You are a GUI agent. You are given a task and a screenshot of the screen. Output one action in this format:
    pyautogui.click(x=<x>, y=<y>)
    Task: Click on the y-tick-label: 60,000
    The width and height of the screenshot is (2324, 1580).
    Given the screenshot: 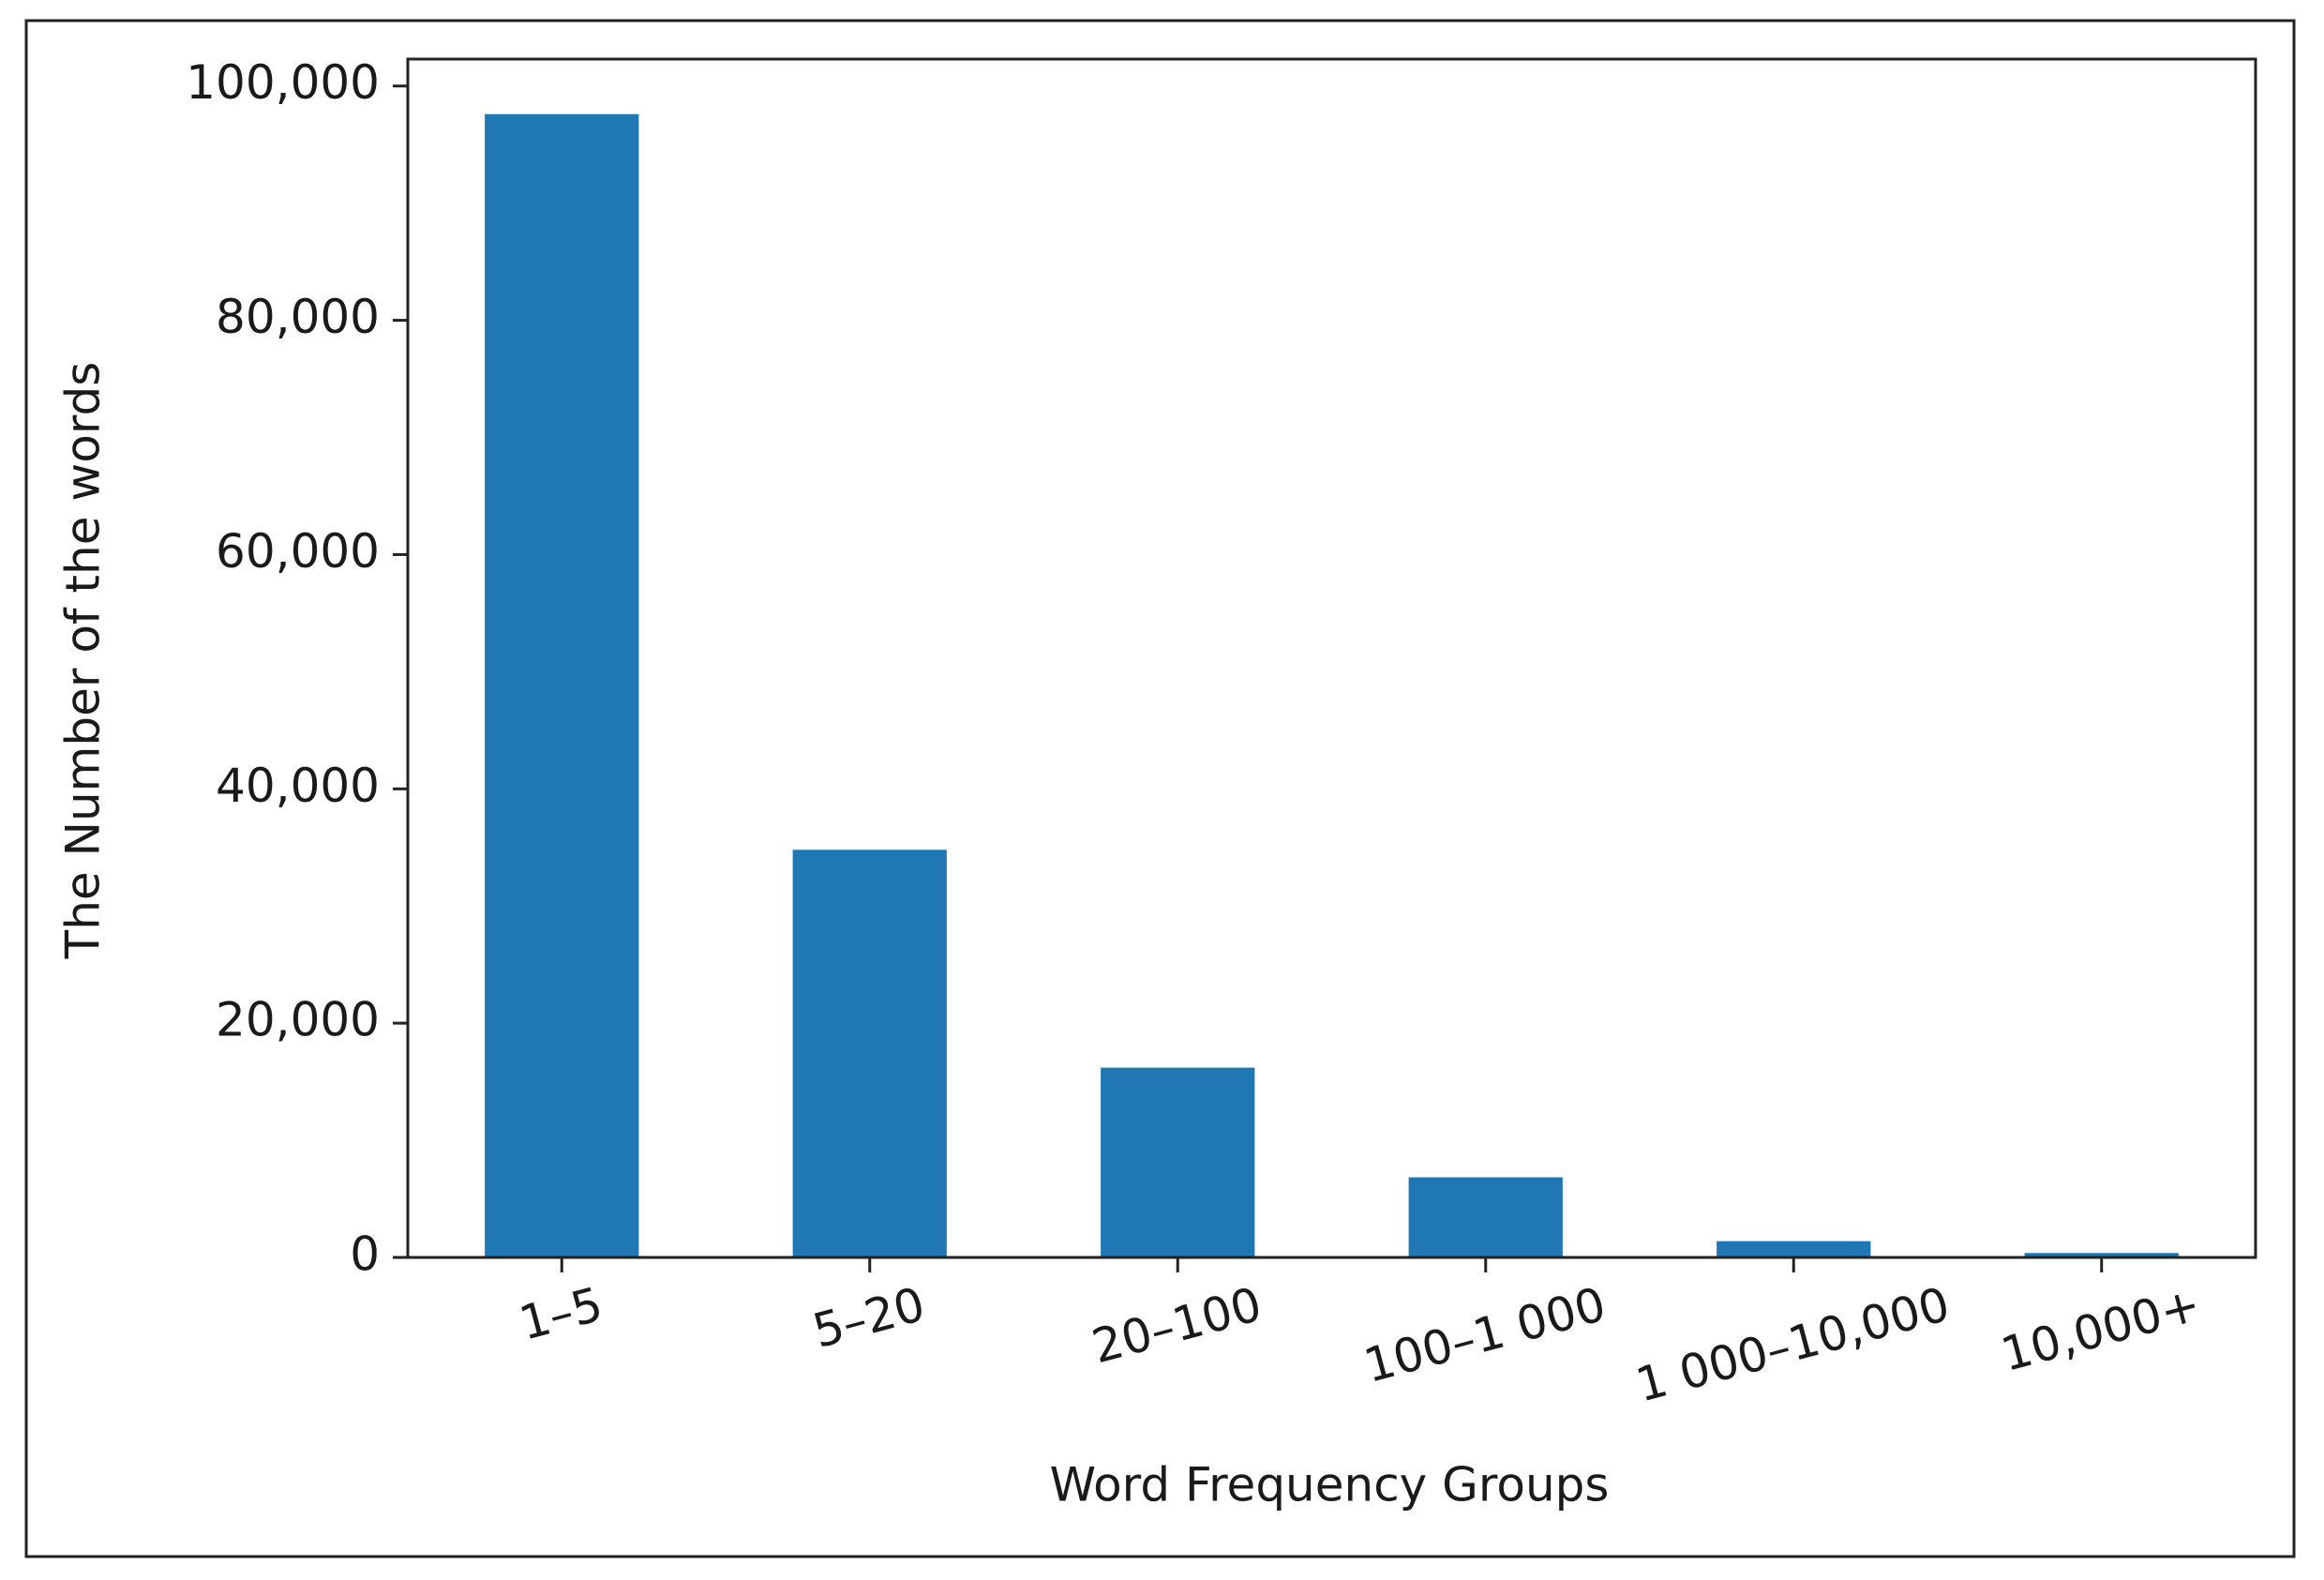 What is the action you would take?
    pyautogui.click(x=298, y=551)
    